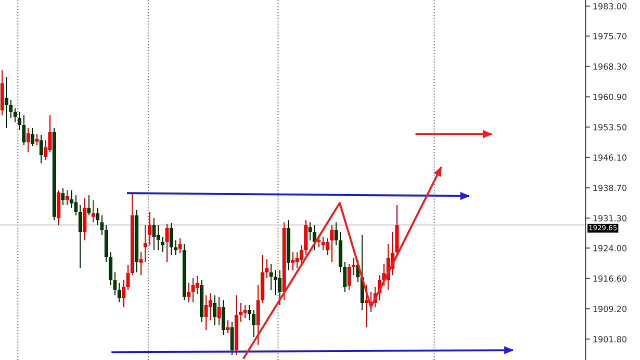 The image size is (640, 360). I want to click on y-tick-label: 1924.00, so click(609, 248).